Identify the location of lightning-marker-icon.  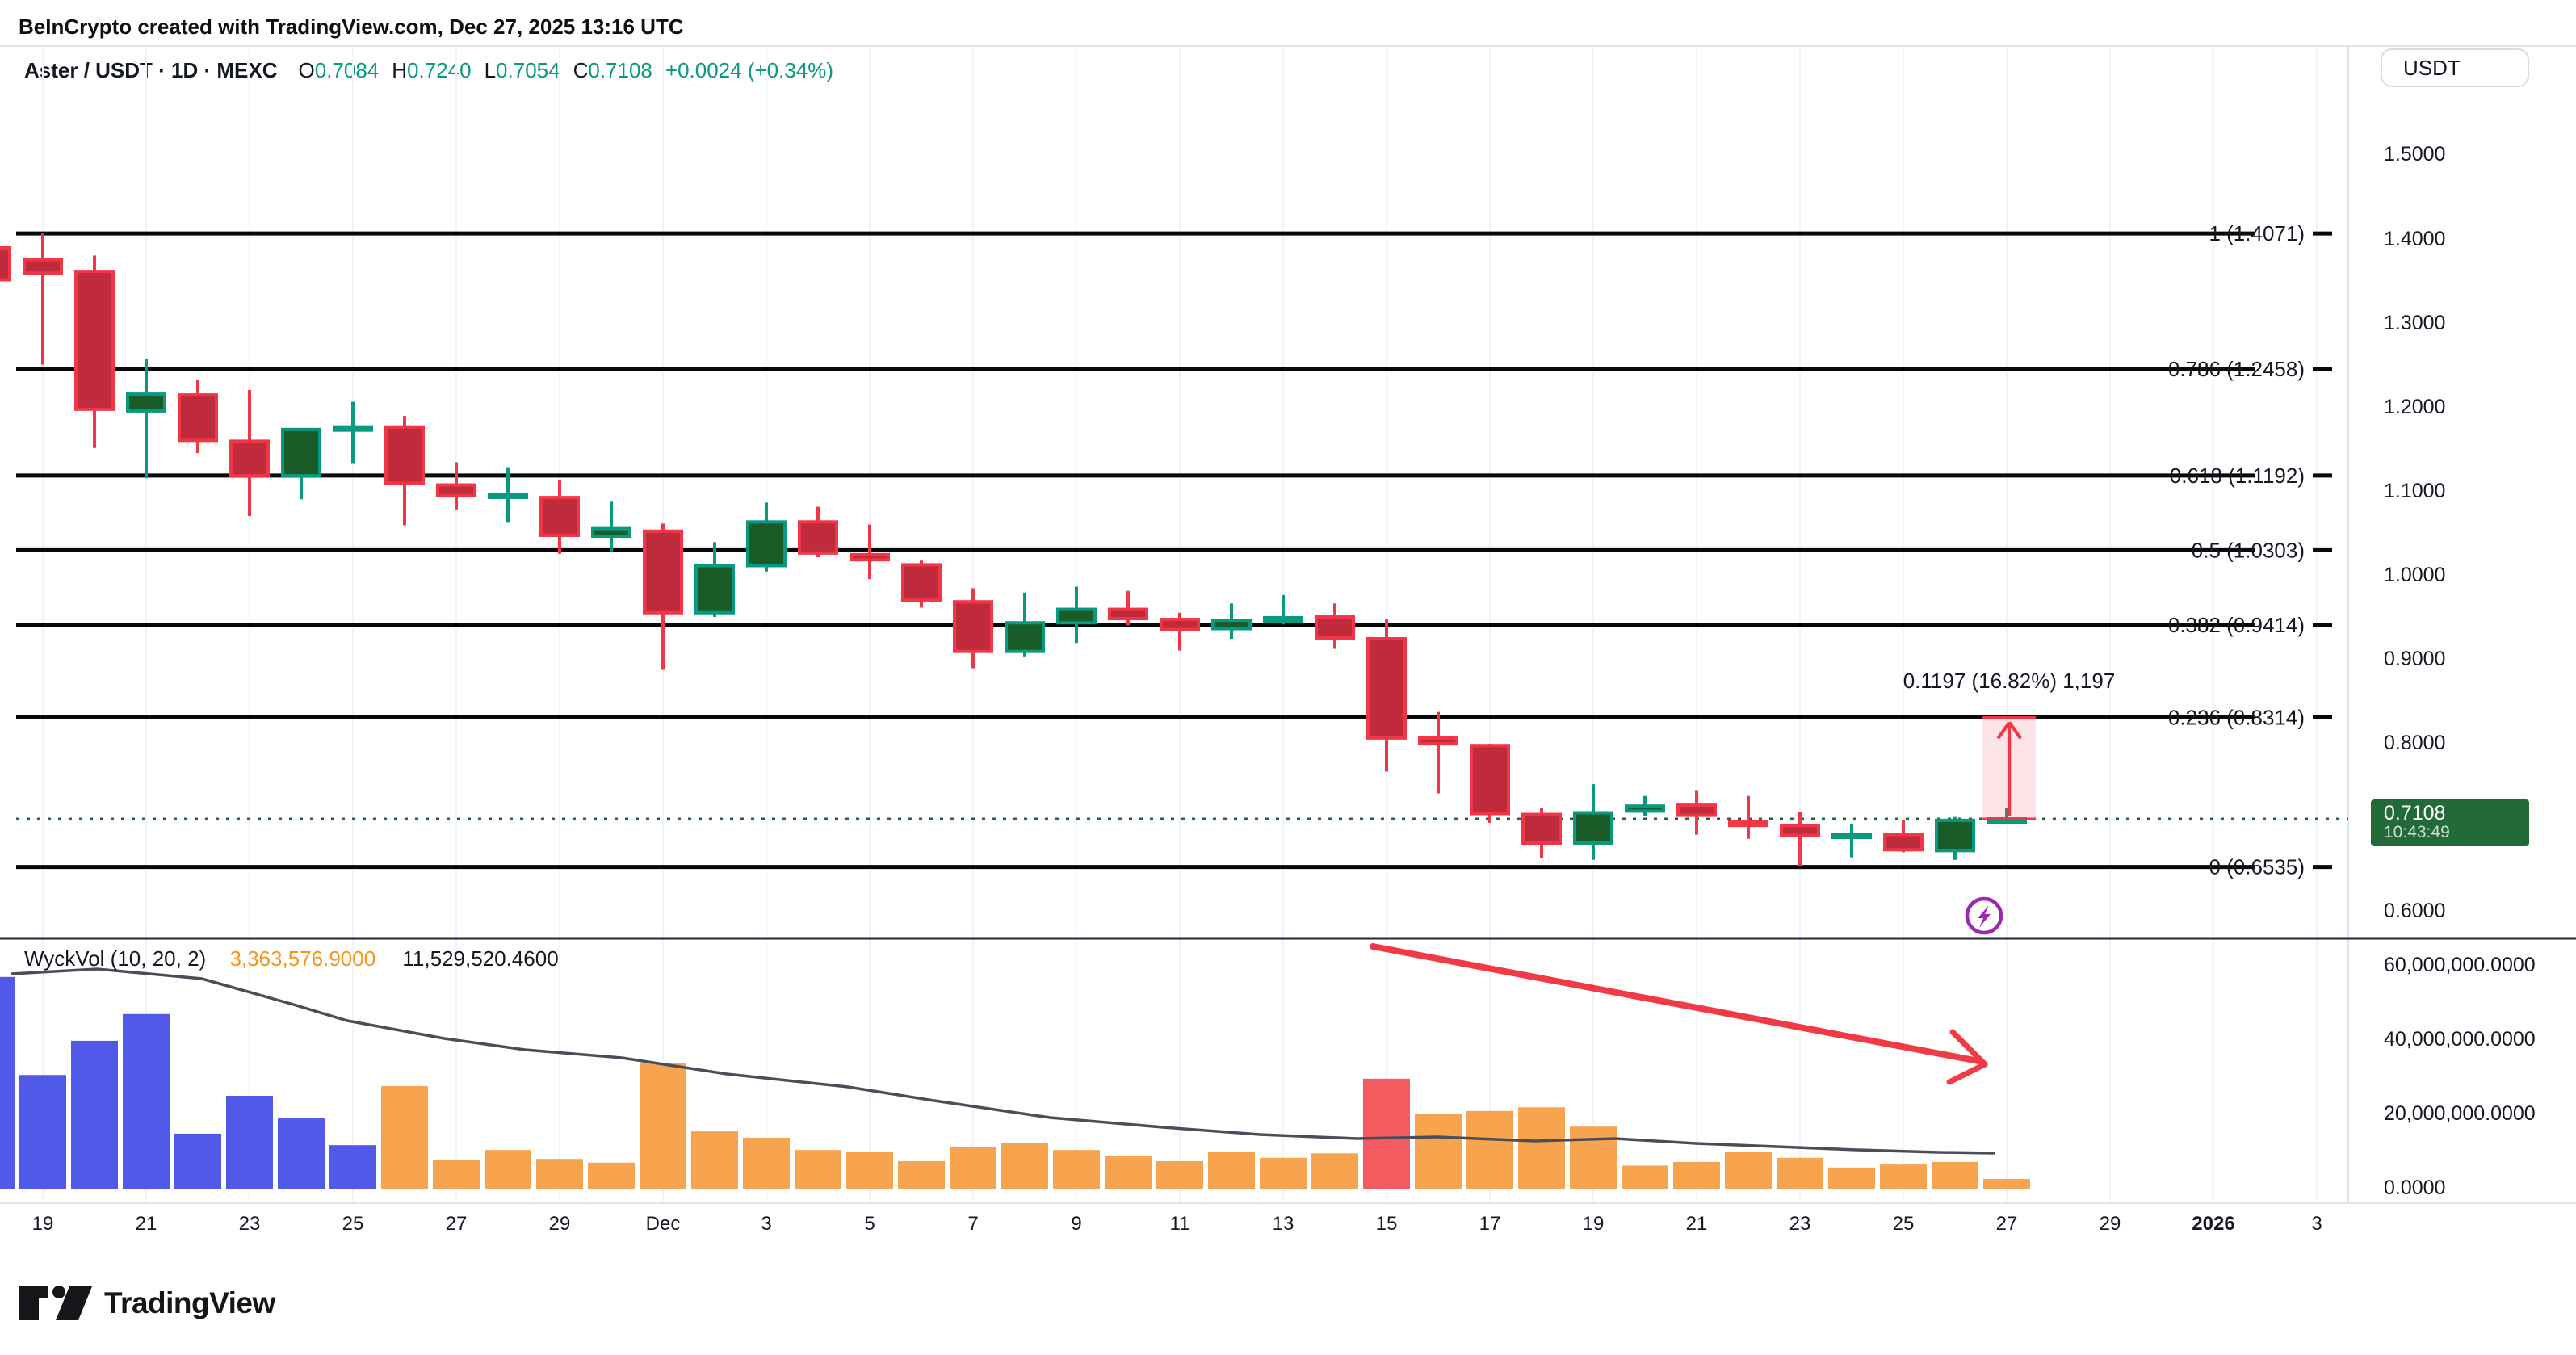
(1984, 915).